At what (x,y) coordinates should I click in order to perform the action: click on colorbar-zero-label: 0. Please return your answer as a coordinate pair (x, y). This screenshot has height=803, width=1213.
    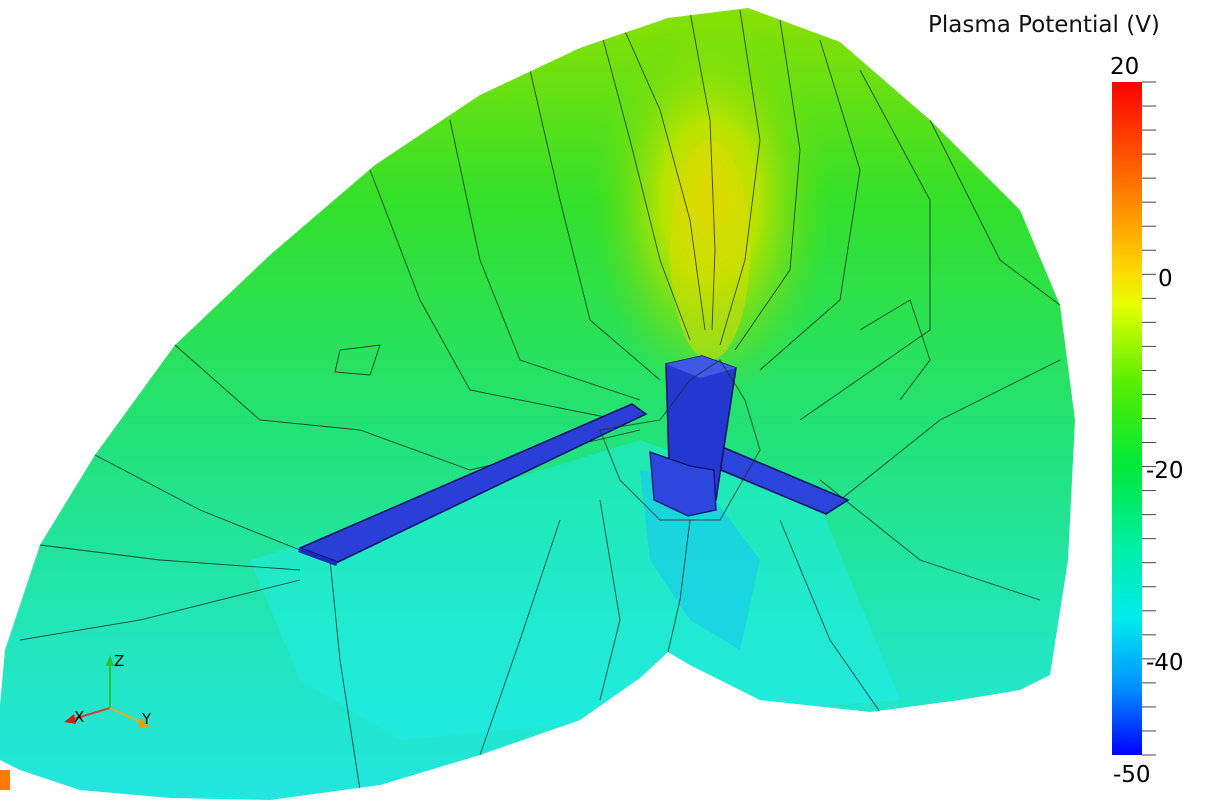
    Looking at the image, I should click on (1165, 279).